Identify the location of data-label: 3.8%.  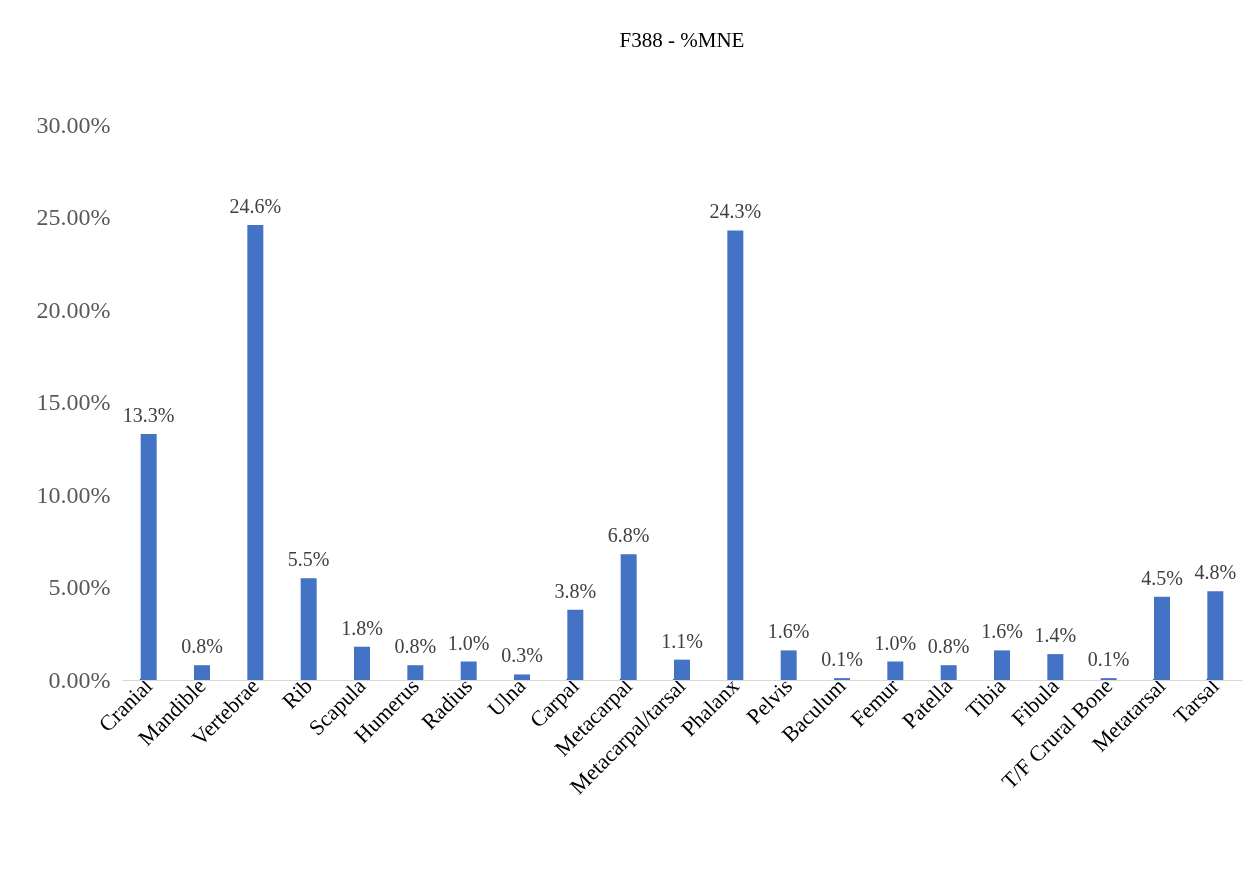
(575, 590).